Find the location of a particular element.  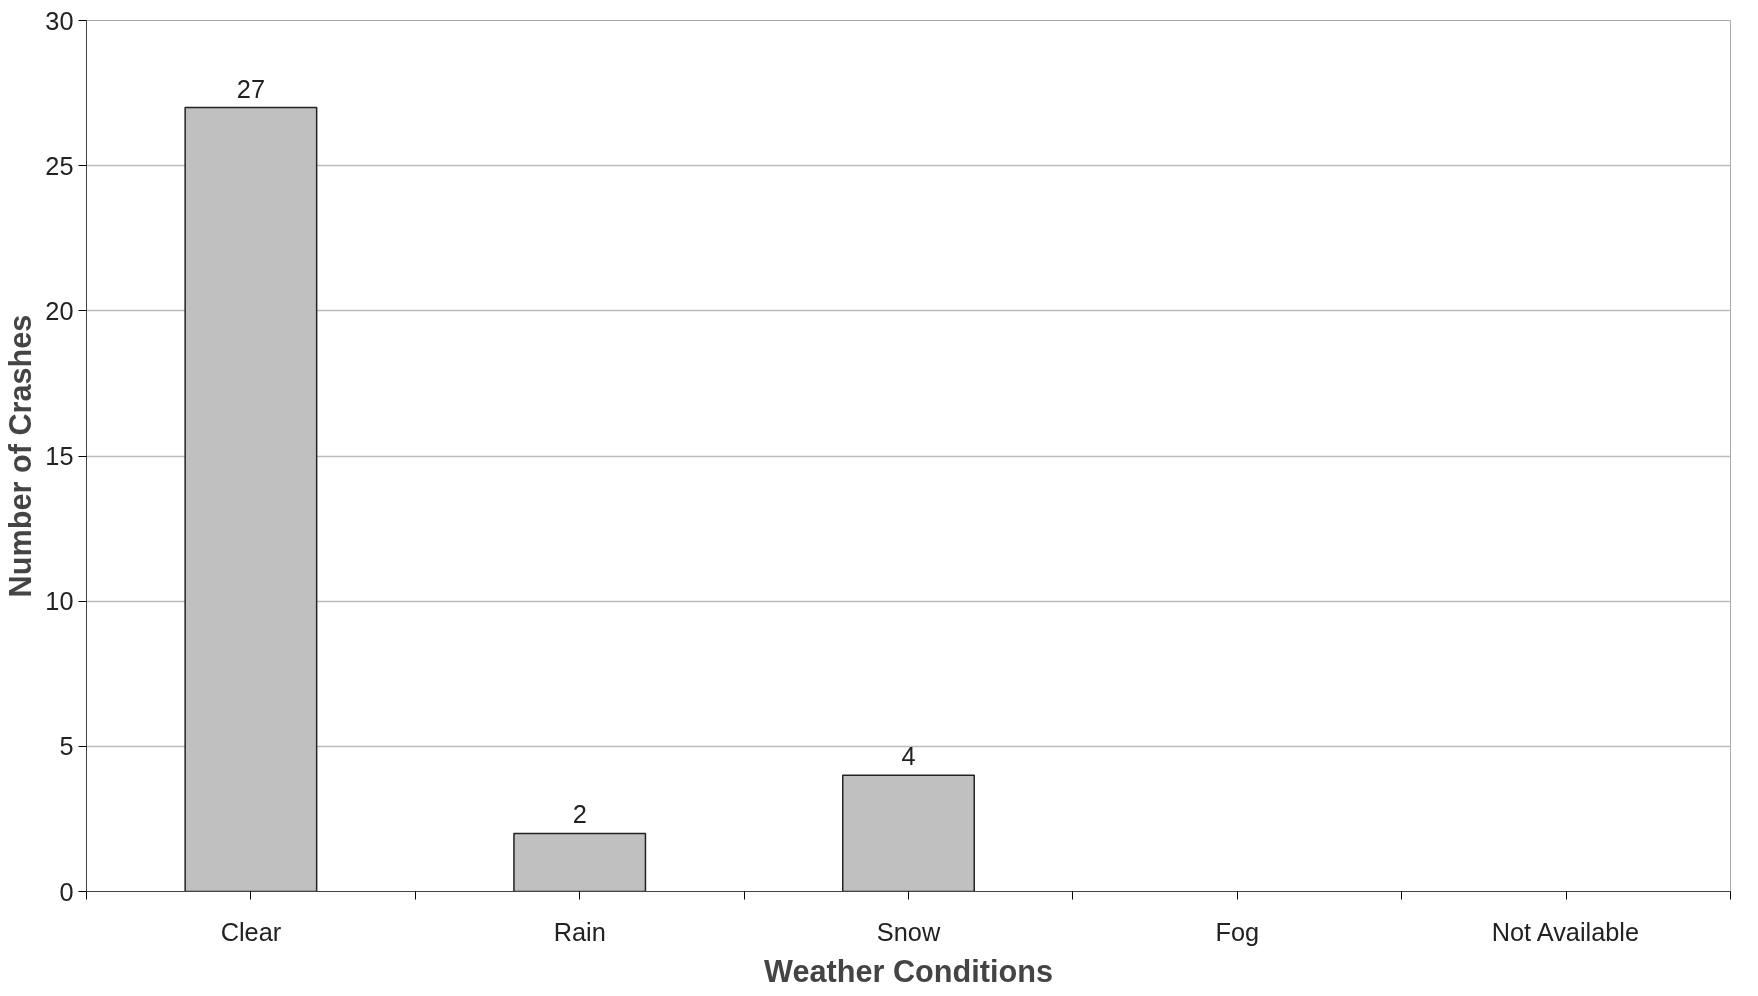

data-label: 2 is located at coordinates (579, 814).